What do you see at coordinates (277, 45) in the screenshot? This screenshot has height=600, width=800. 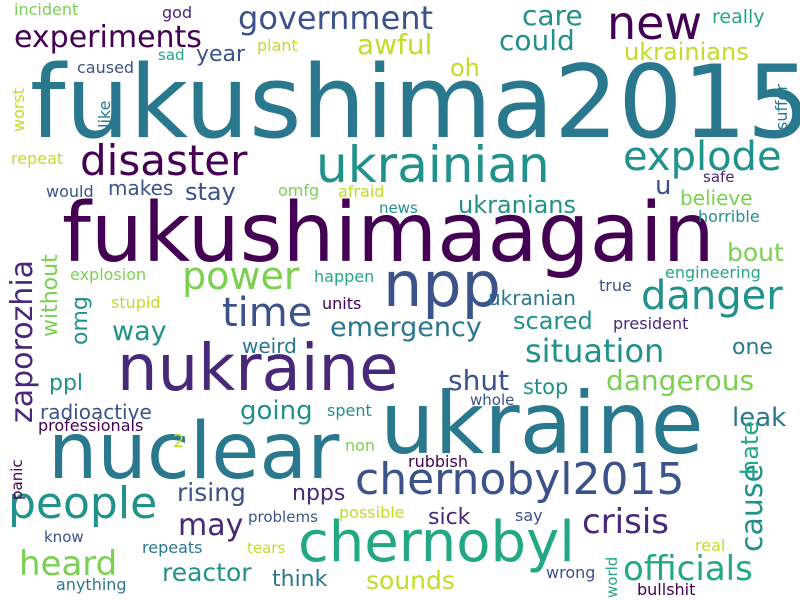 I see `word-plant: plant` at bounding box center [277, 45].